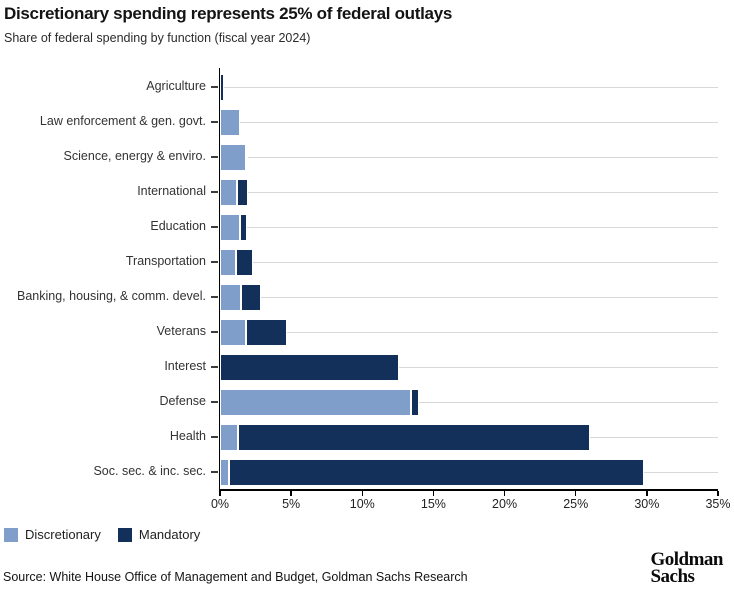  What do you see at coordinates (718, 504) in the screenshot?
I see `x-axis-tick-label: 35%` at bounding box center [718, 504].